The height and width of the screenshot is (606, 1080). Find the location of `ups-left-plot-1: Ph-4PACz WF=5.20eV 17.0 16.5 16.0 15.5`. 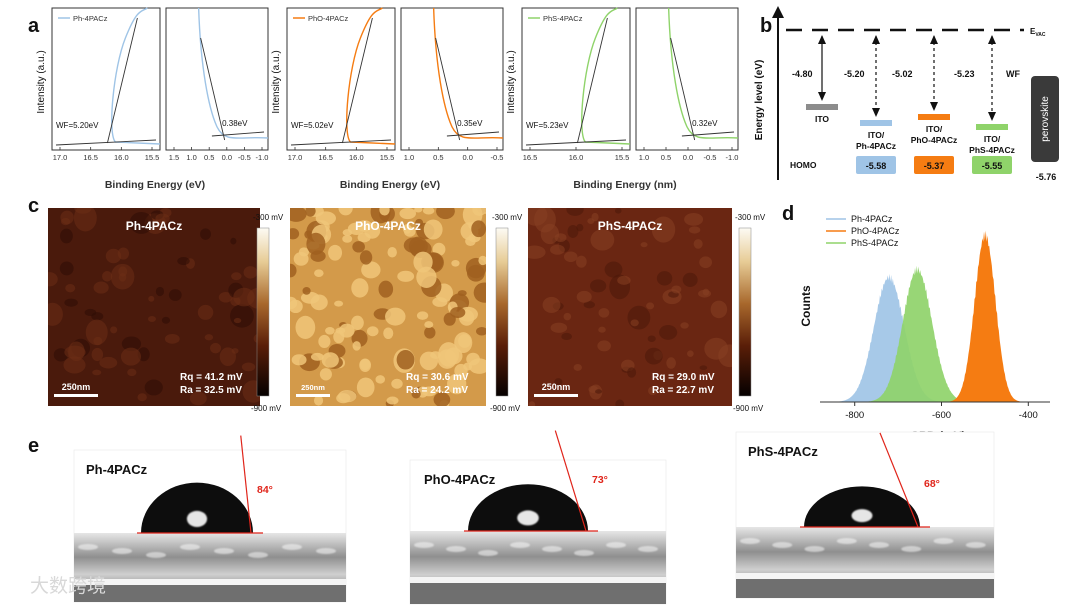

ups-left-plot-1: Ph-4PACz WF=5.20eV 17.0 16.5 16.0 15.5 is located at coordinates (106, 84).